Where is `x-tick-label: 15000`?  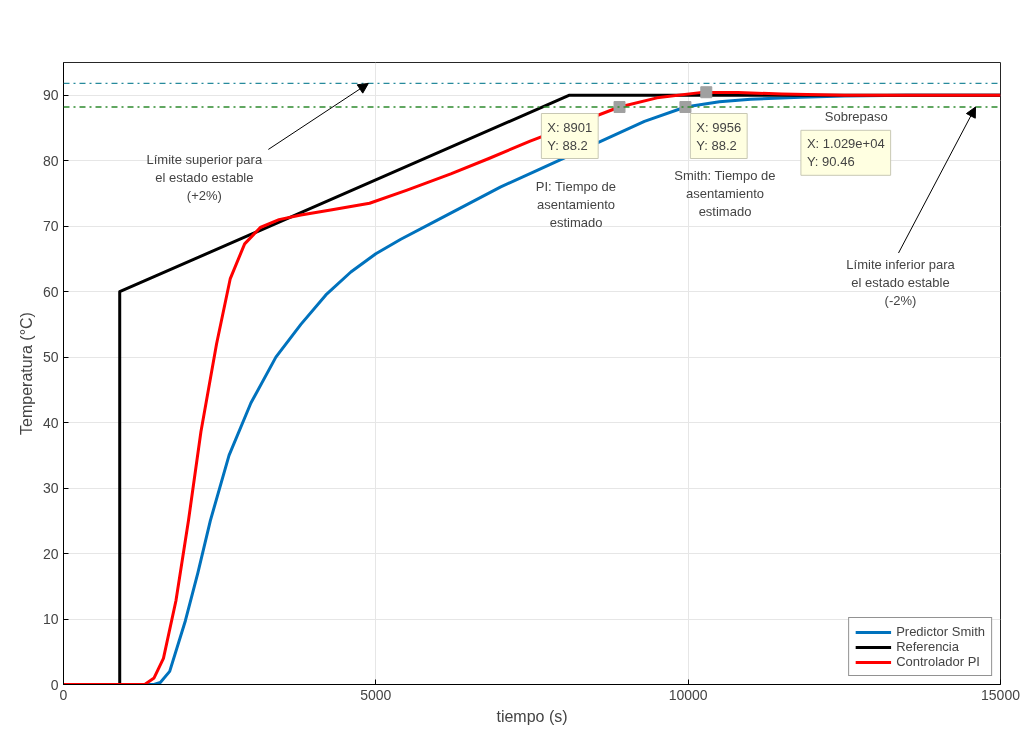
x-tick-label: 15000 is located at coordinates (1001, 694).